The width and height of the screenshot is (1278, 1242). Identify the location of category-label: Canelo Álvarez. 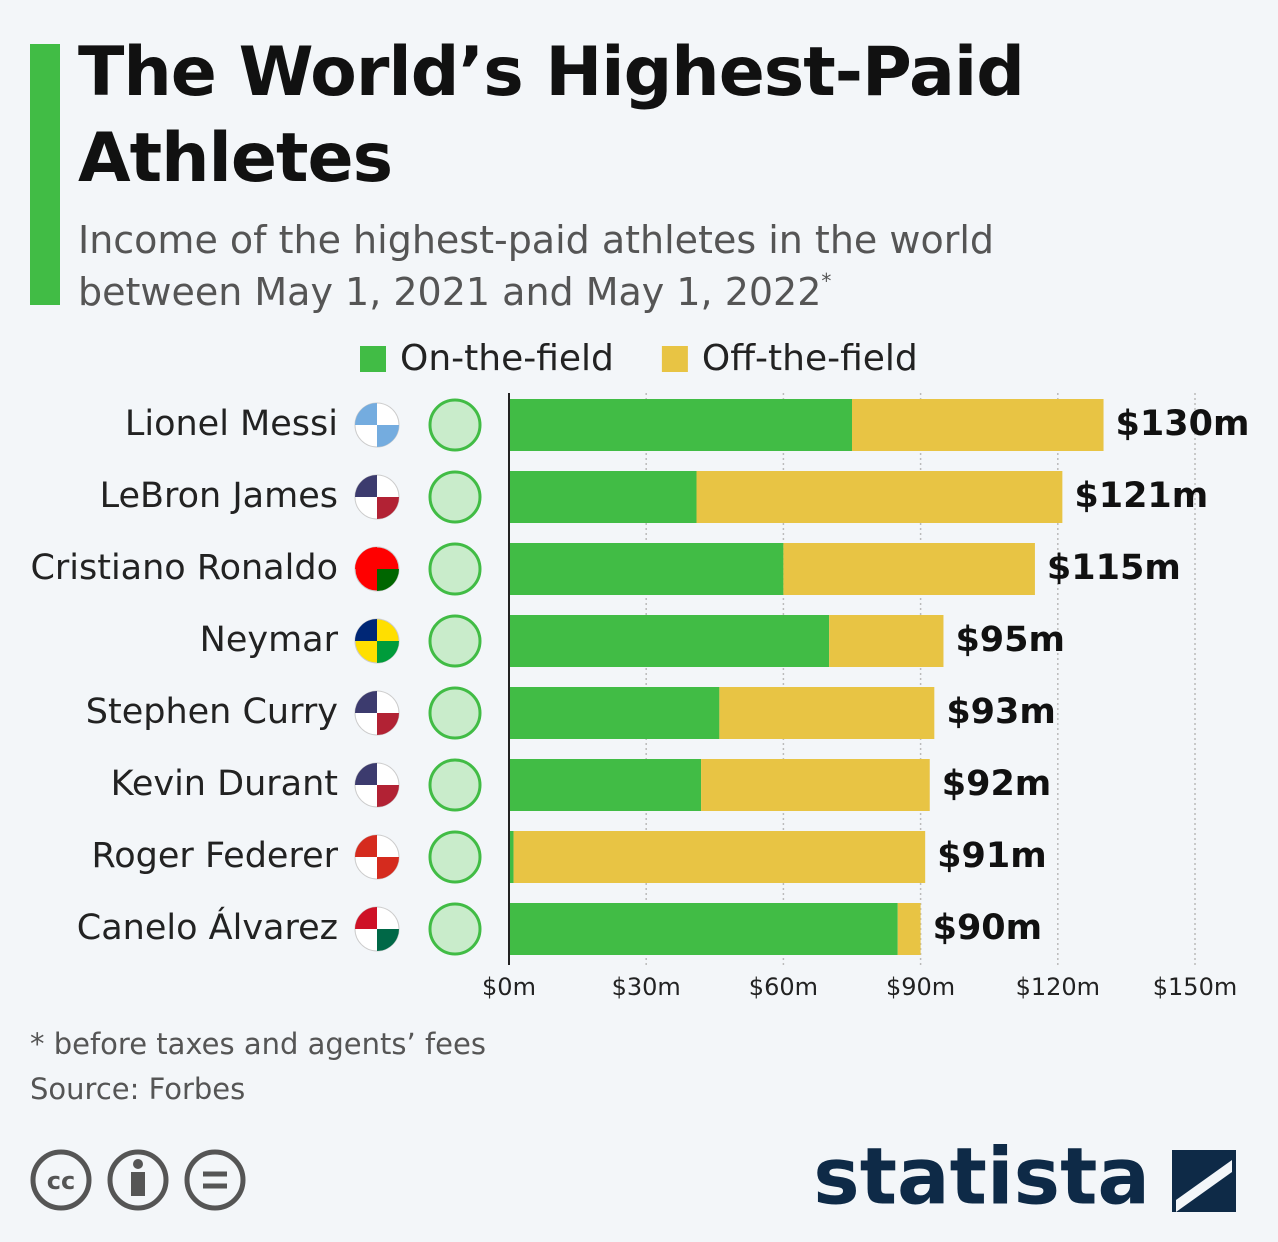
(207, 927).